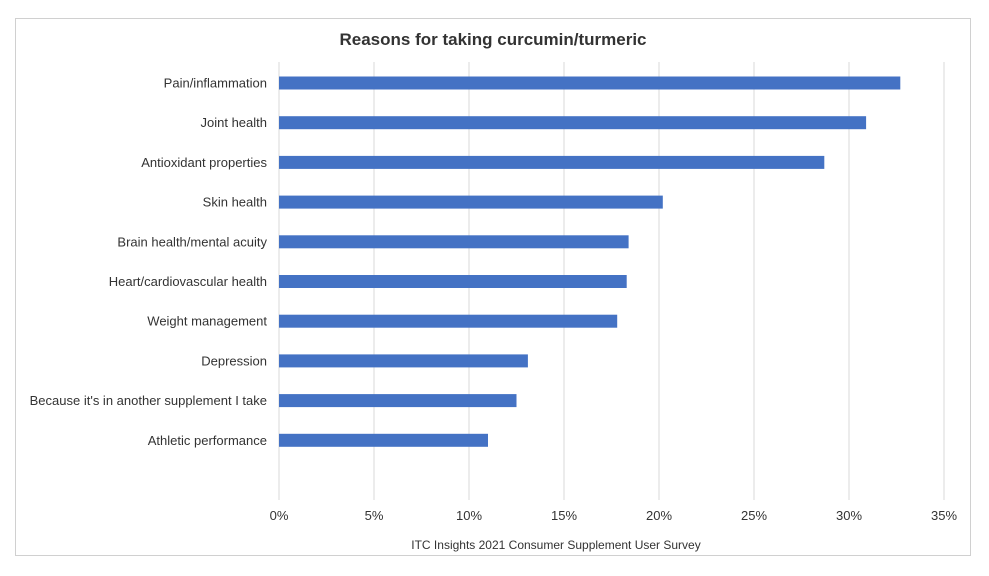 Image resolution: width=989 pixels, height=576 pixels. What do you see at coordinates (204, 162) in the screenshot?
I see `category-label: Antioxidant properties` at bounding box center [204, 162].